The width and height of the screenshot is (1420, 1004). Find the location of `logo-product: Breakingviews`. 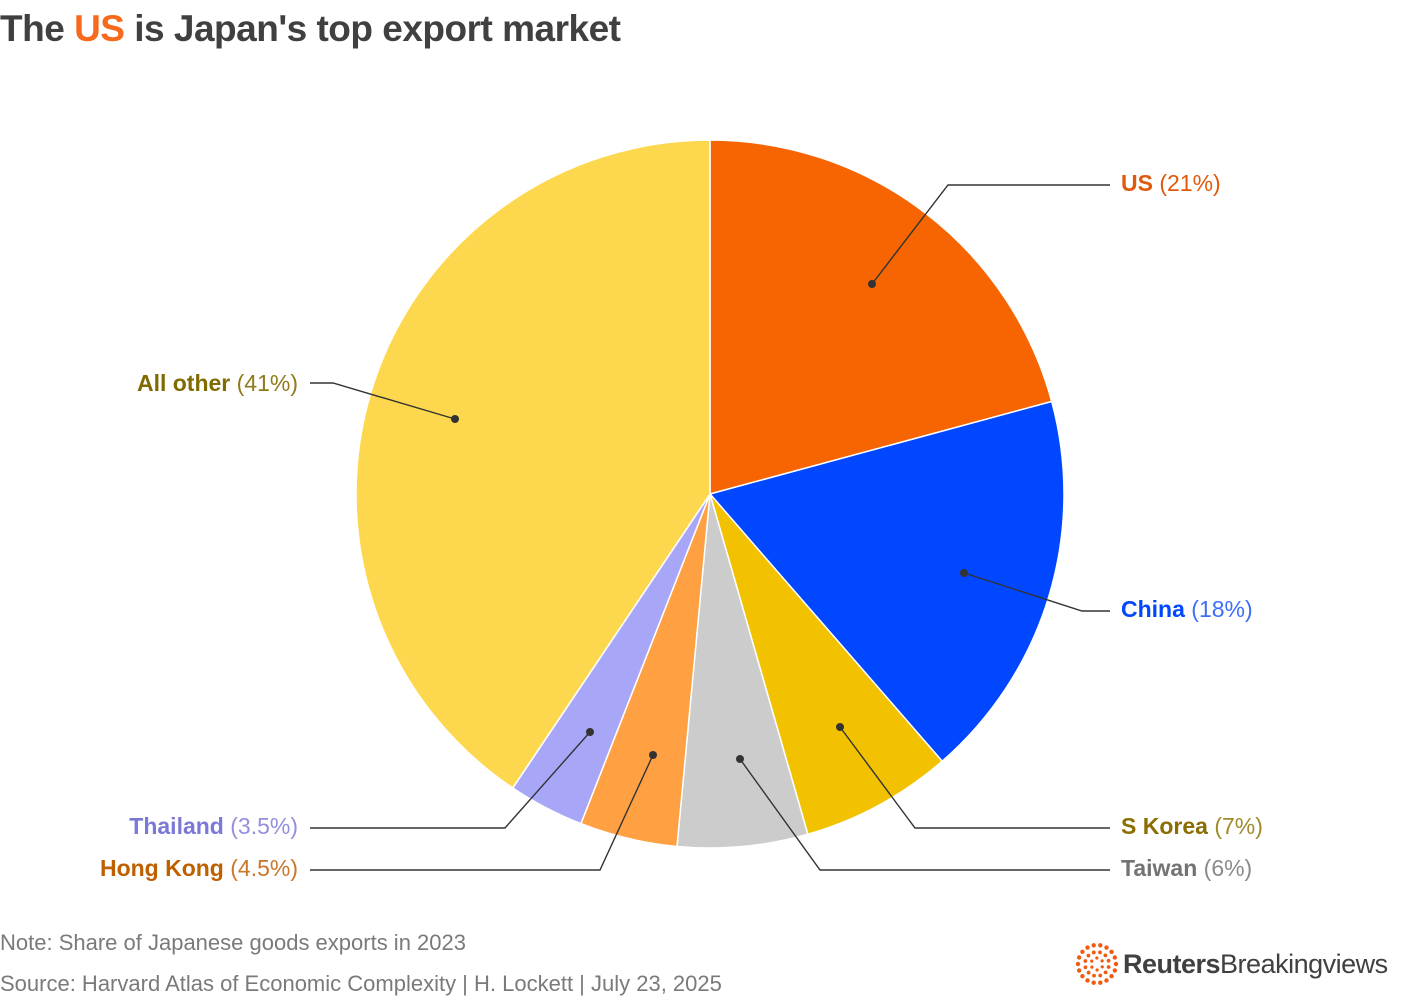

logo-product: Breakingviews is located at coordinates (1304, 963).